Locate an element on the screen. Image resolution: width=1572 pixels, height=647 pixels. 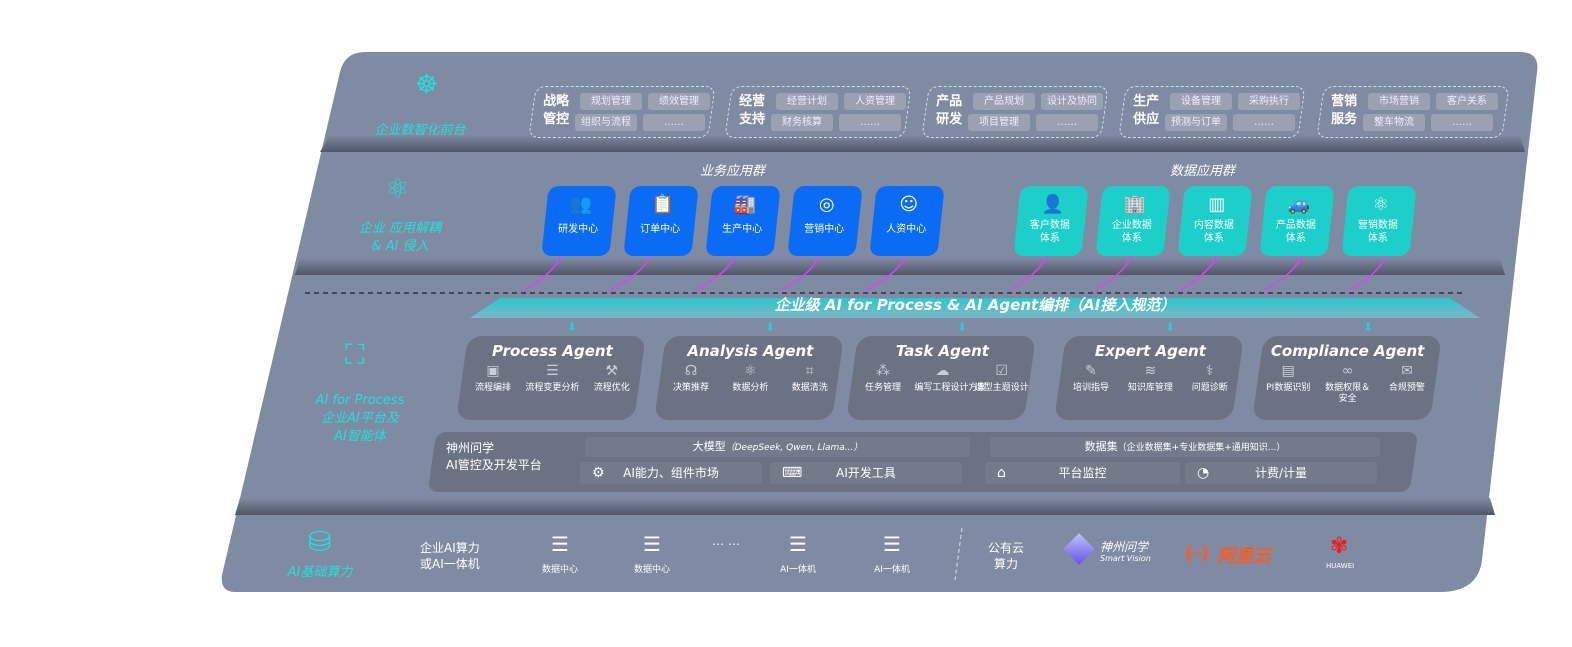
layer1-label: 企业数智化前台 is located at coordinates (420, 130).